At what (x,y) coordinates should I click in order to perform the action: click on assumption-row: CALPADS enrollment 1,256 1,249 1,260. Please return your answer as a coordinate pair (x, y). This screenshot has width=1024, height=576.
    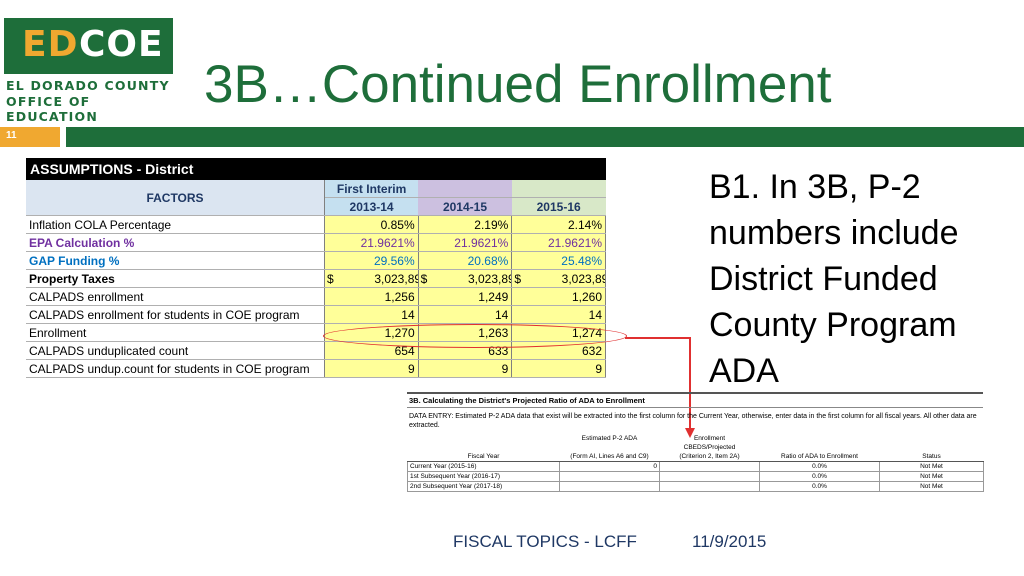
    Looking at the image, I should click on (316, 296).